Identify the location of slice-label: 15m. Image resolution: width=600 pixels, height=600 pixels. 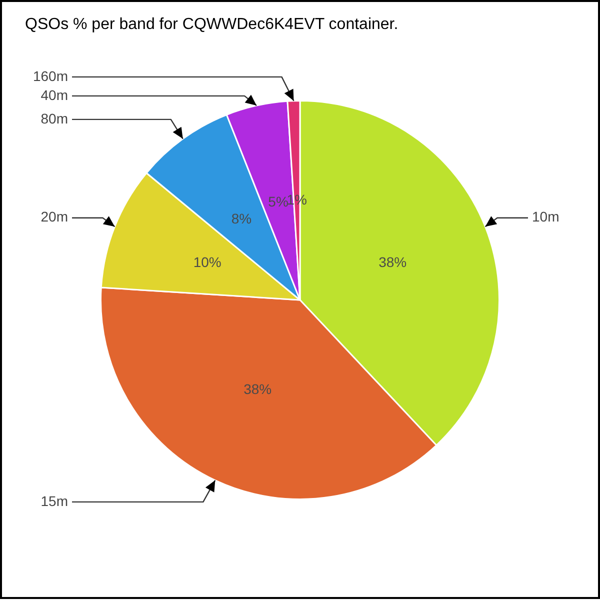
(54, 500).